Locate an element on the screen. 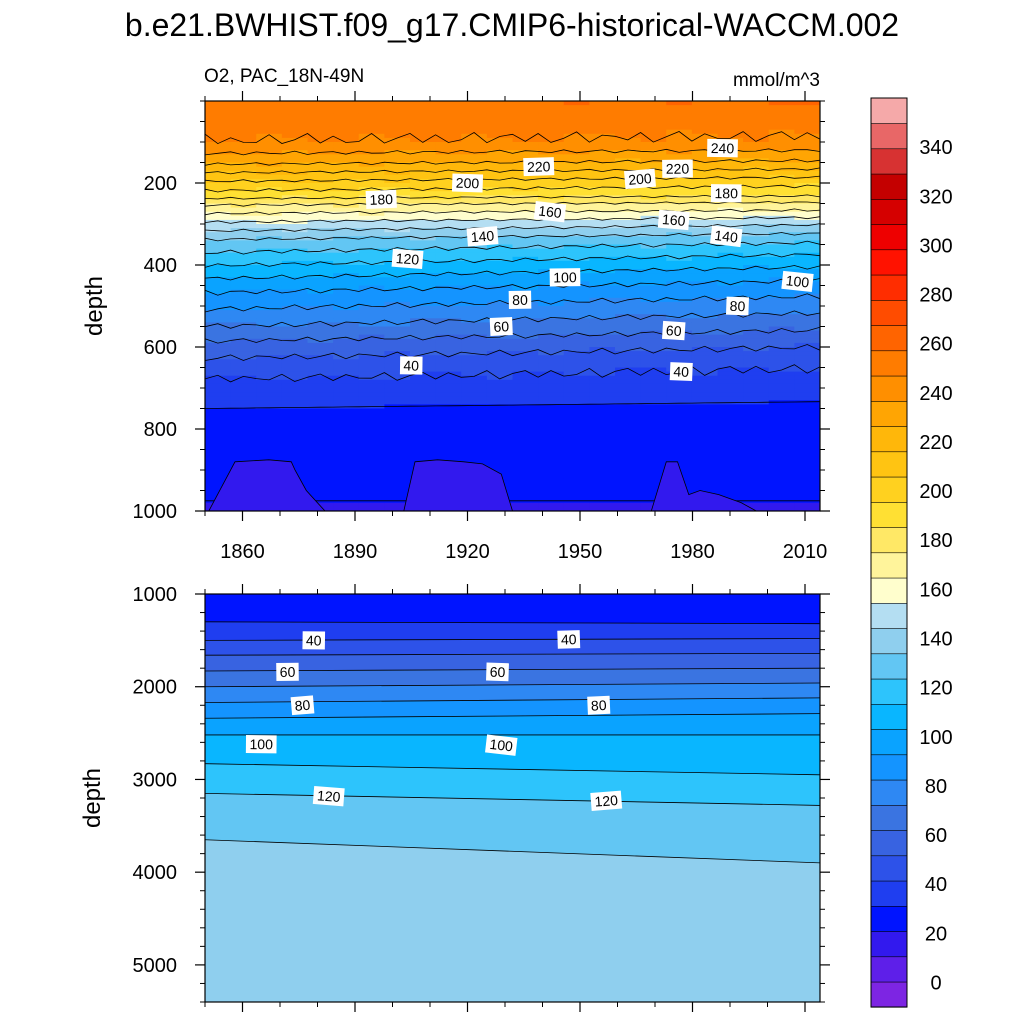 This screenshot has height=1024, width=1024. upper-contour-label: 60 is located at coordinates (501, 326).